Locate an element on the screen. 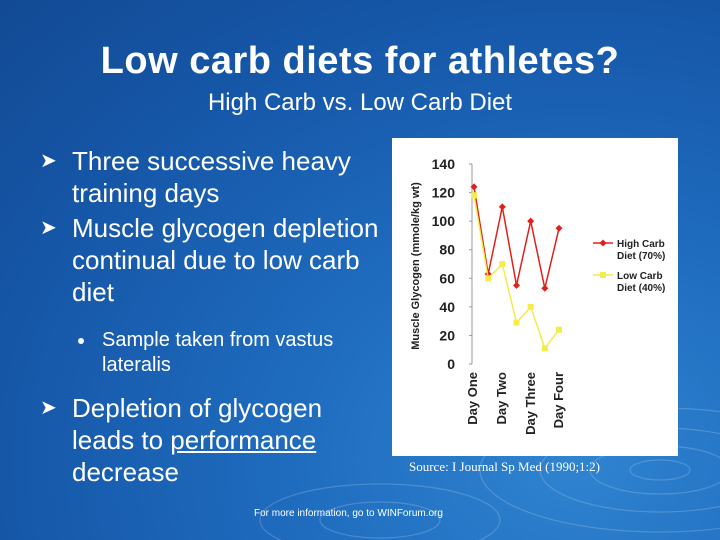 The height and width of the screenshot is (540, 720). x-tick-label: Day Four is located at coordinates (558, 400).